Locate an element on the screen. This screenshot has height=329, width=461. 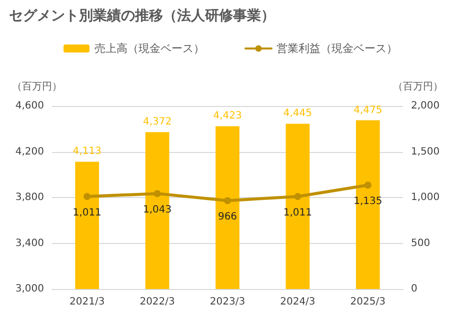
y-tick-label: 3,400 is located at coordinates (29, 243).